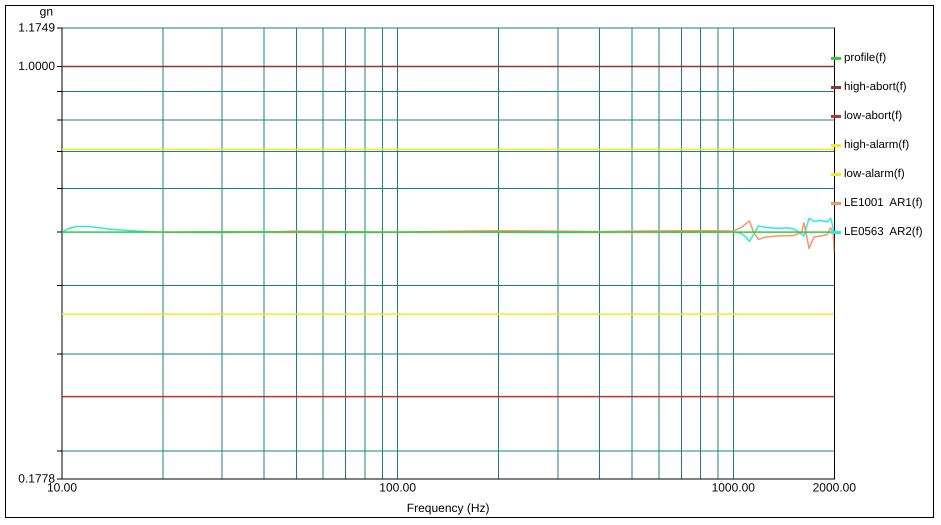 Image resolution: width=941 pixels, height=525 pixels. I want to click on legend-label: LE1001 AR1(f), so click(883, 203).